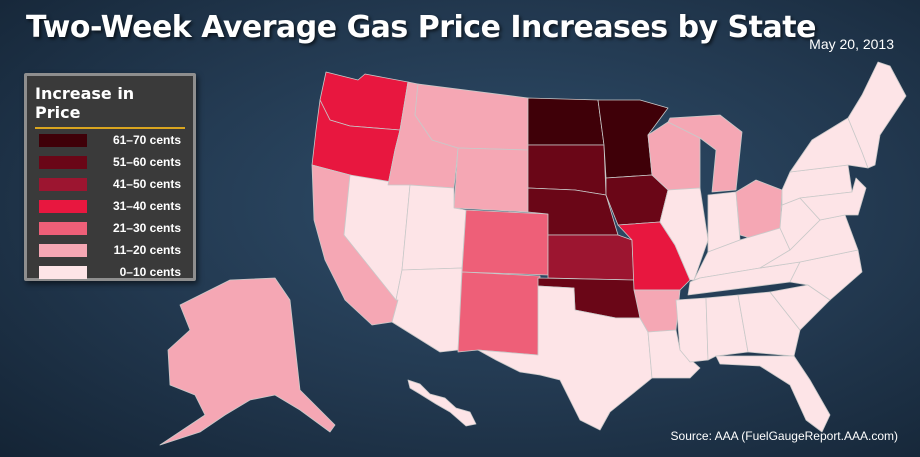 The width and height of the screenshot is (920, 457). What do you see at coordinates (637, 200) in the screenshot?
I see `state-ia` at bounding box center [637, 200].